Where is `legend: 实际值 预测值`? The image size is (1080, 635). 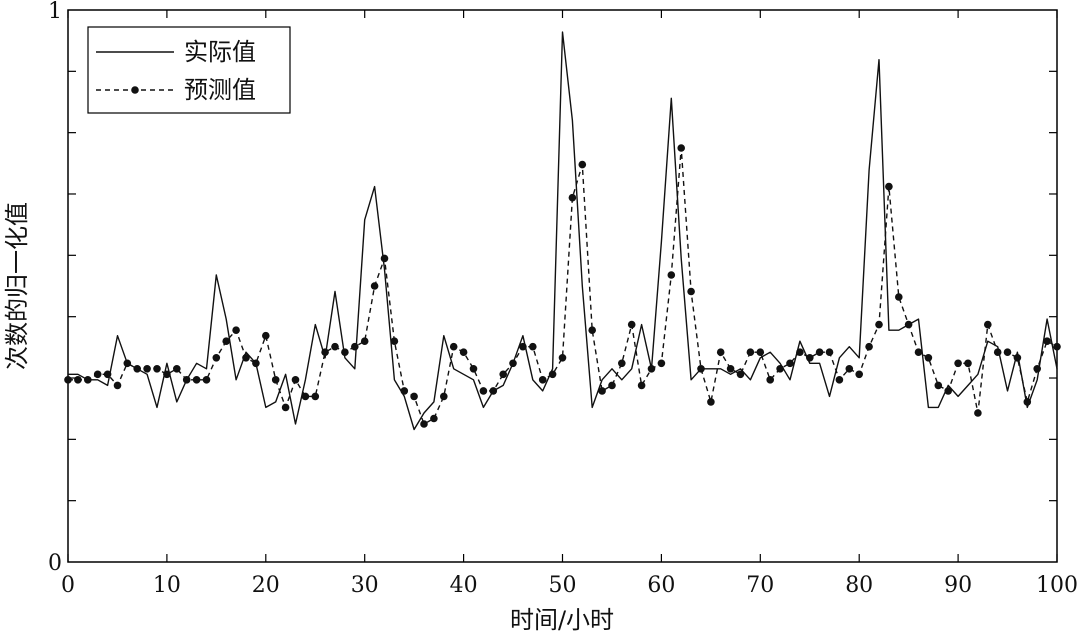
legend: 实际值 预测值 is located at coordinates (189, 70).